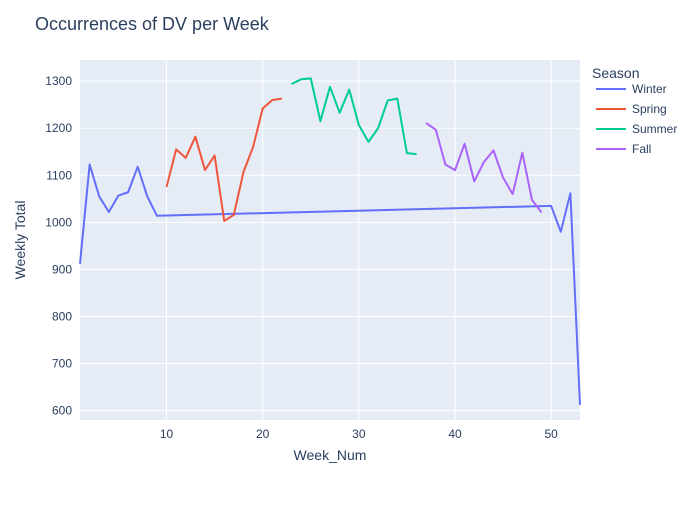  What do you see at coordinates (62, 316) in the screenshot?
I see `y-tick-label: 800` at bounding box center [62, 316].